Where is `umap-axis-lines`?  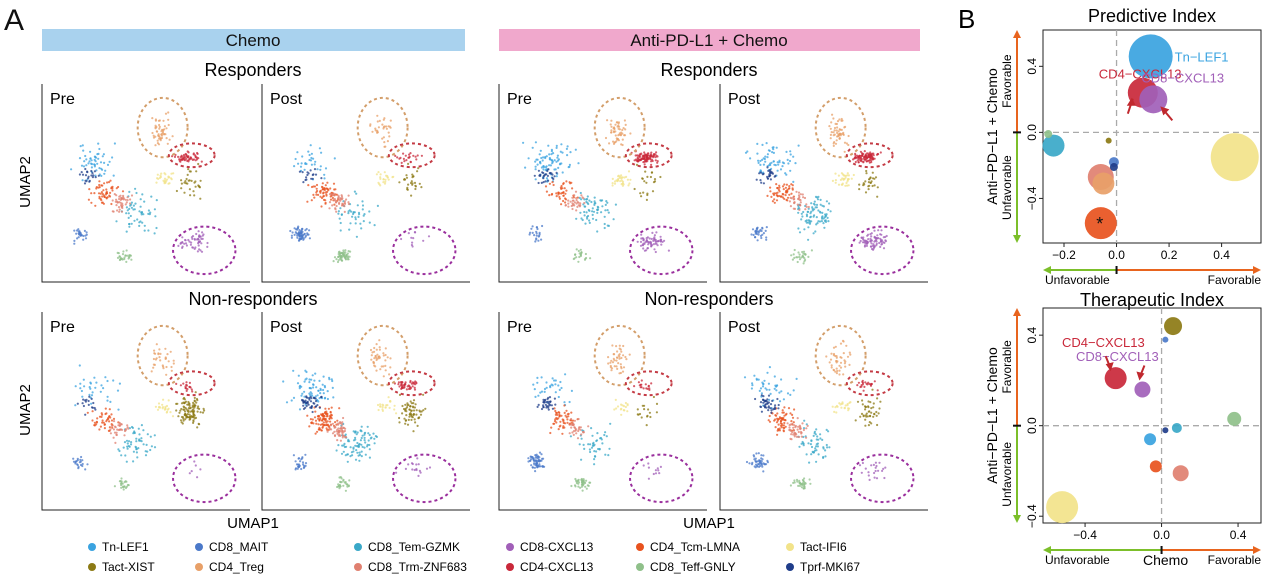 umap-axis-lines is located at coordinates (145, 183).